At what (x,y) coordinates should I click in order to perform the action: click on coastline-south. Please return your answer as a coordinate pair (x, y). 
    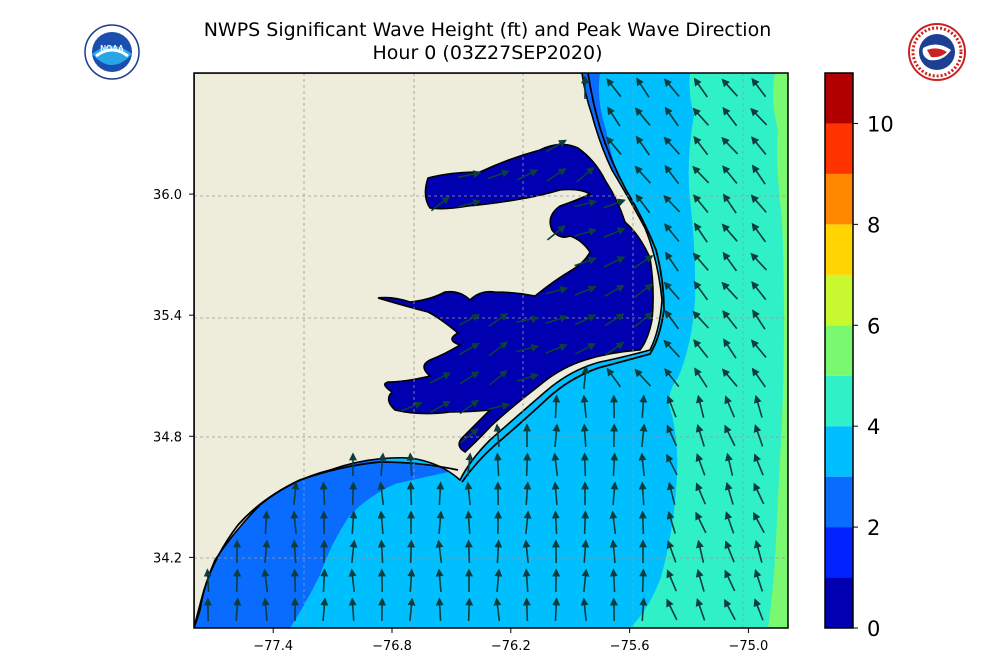
    Looking at the image, I should click on (326, 544).